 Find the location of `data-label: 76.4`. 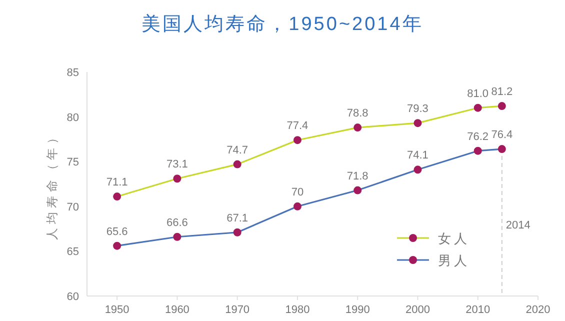

data-label: 76.4 is located at coordinates (502, 135).